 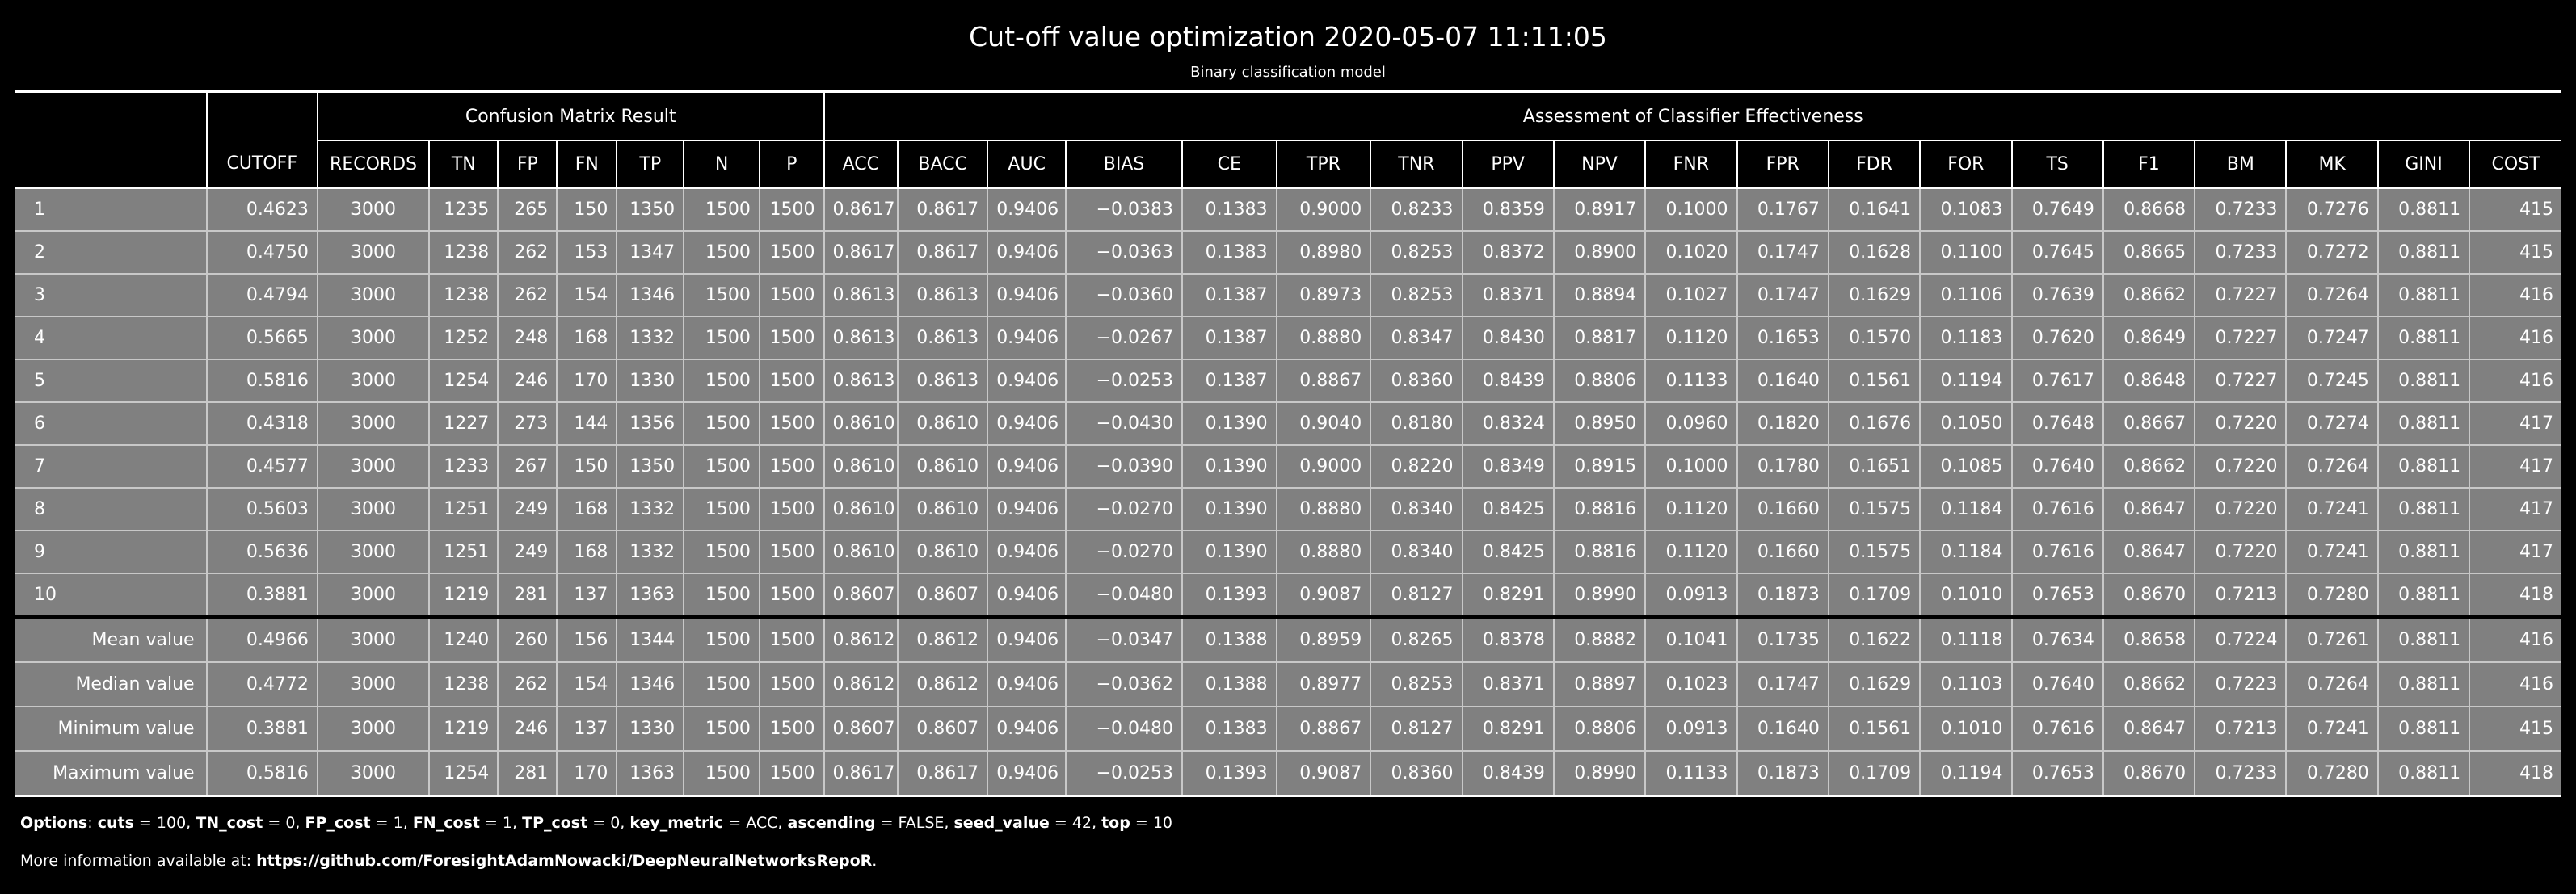 What do you see at coordinates (861, 684) in the screenshot?
I see `cell-acc: 0.8612` at bounding box center [861, 684].